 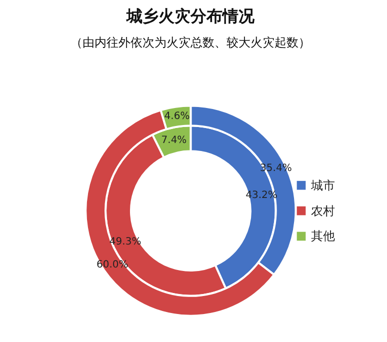 I want to click on chart-title: 城乡火灾分布情况, so click(x=191, y=16).